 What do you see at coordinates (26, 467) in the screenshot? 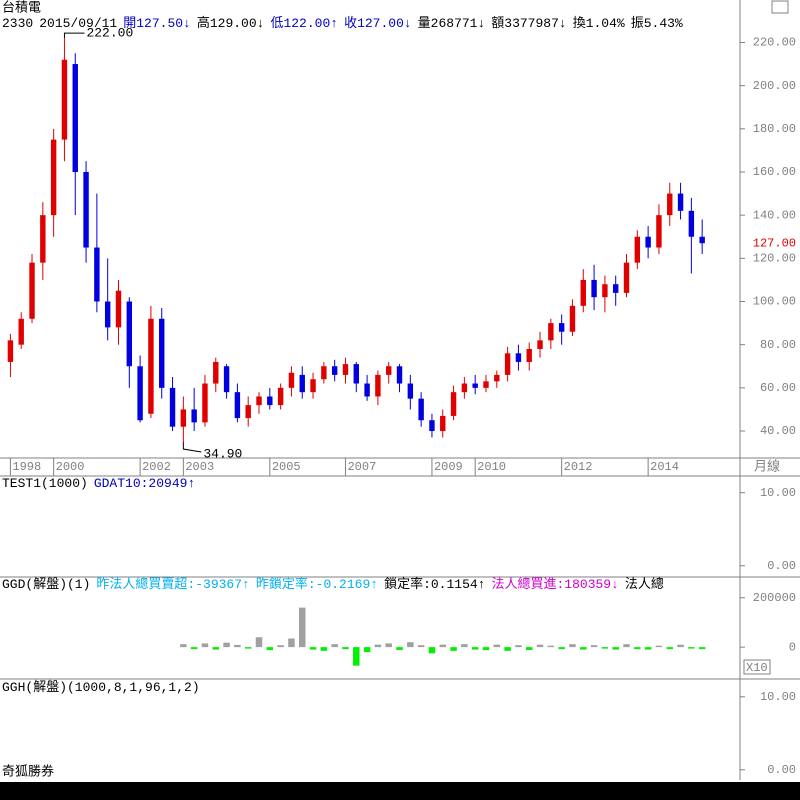
I see `x-tick-label: 1998` at bounding box center [26, 467].